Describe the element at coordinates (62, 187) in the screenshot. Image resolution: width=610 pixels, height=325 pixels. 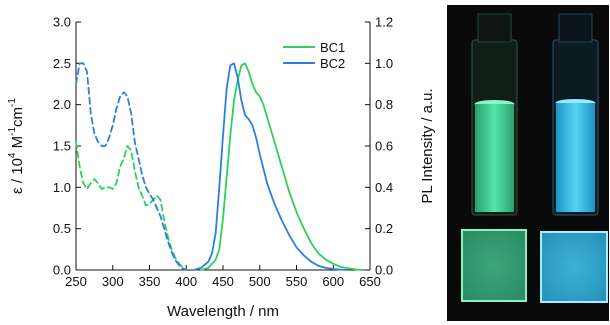
I see `y-left-tick-label: 1.0` at that location.